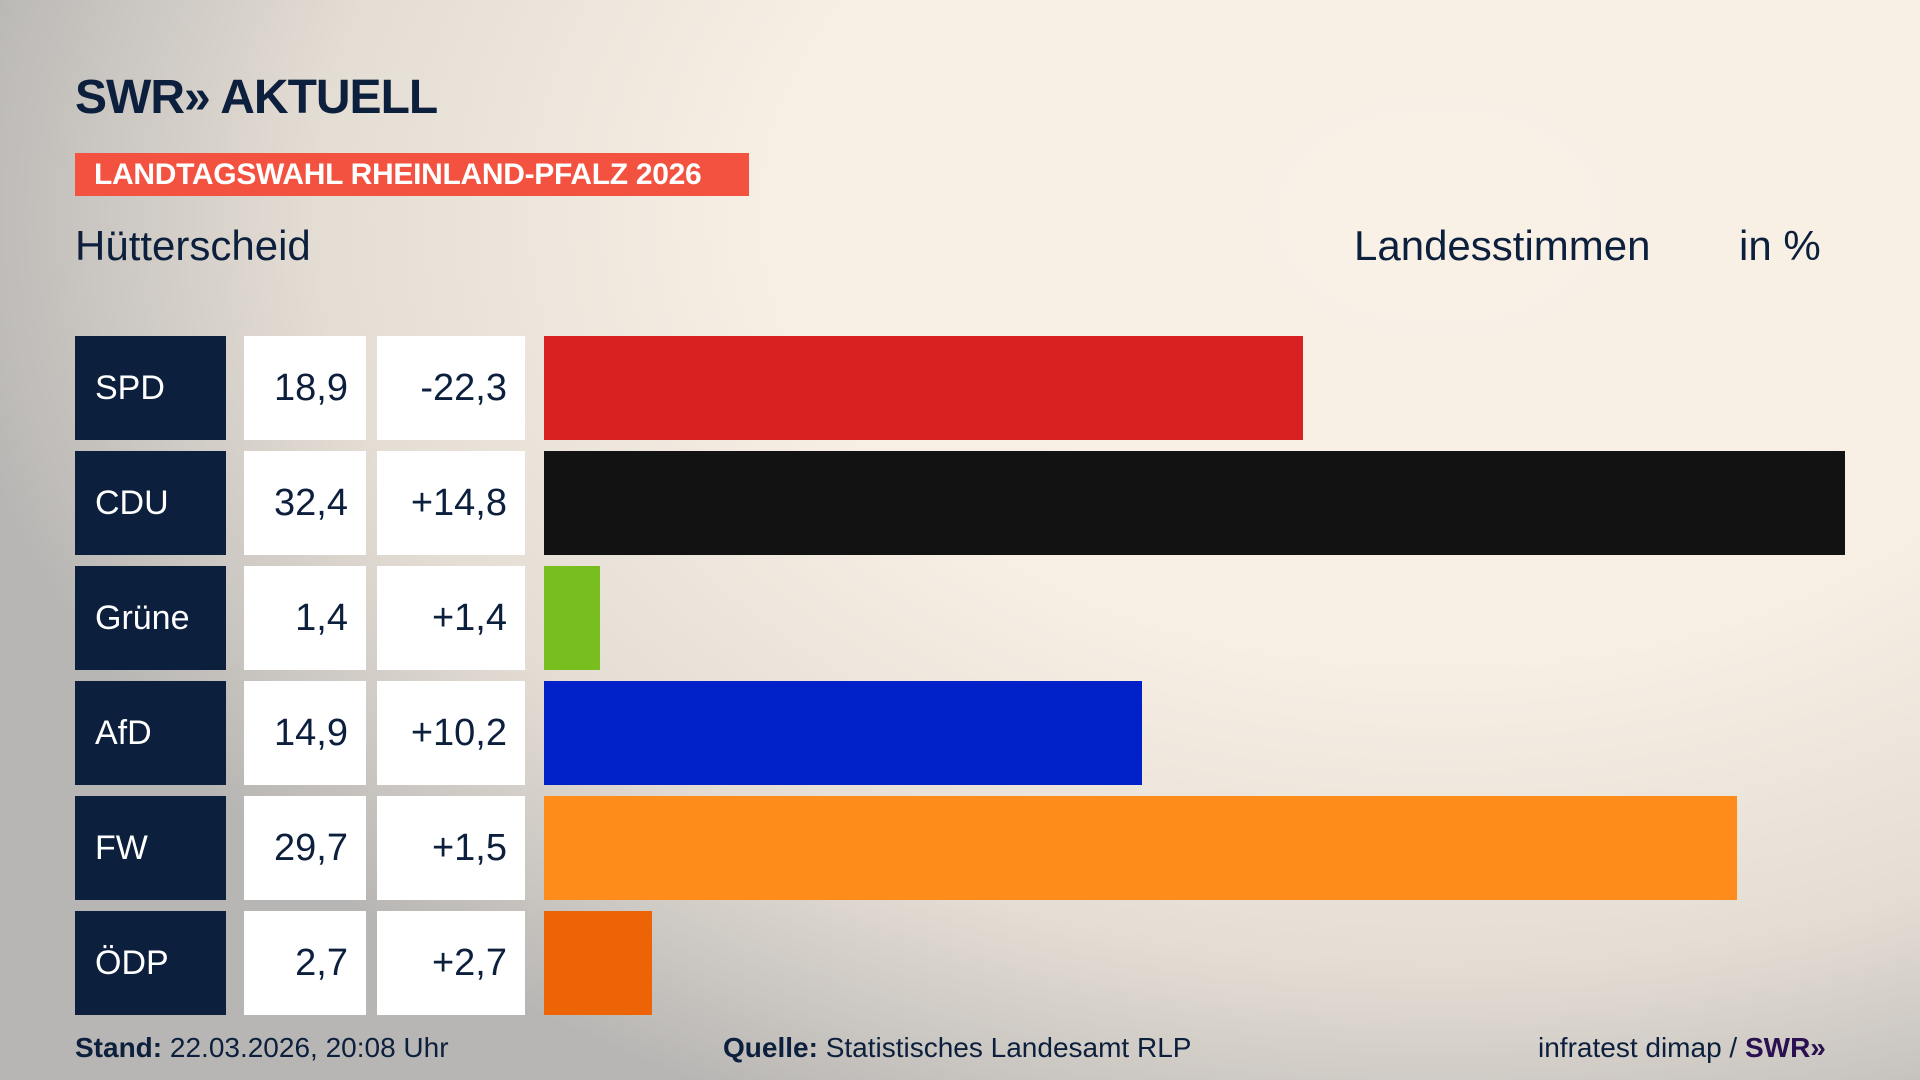 The image size is (1920, 1080). I want to click on source-value: Statistisches Landesamt RLP, so click(1008, 1047).